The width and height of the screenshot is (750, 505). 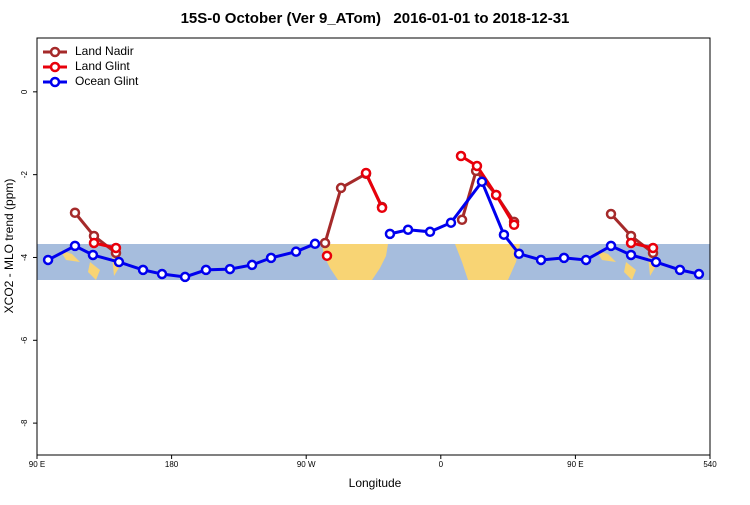 I want to click on y-tick-label: -8, so click(x=24, y=423).